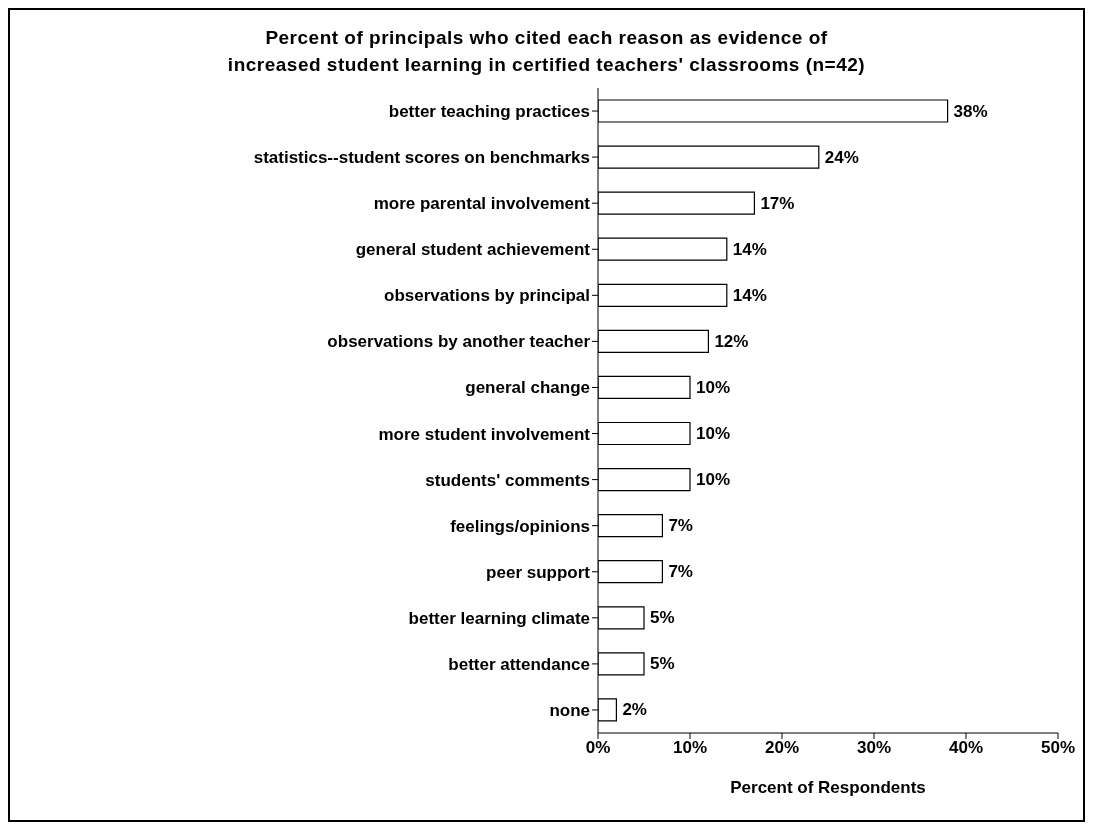  Describe the element at coordinates (874, 748) in the screenshot. I see `x-tick-label: 30%` at that location.